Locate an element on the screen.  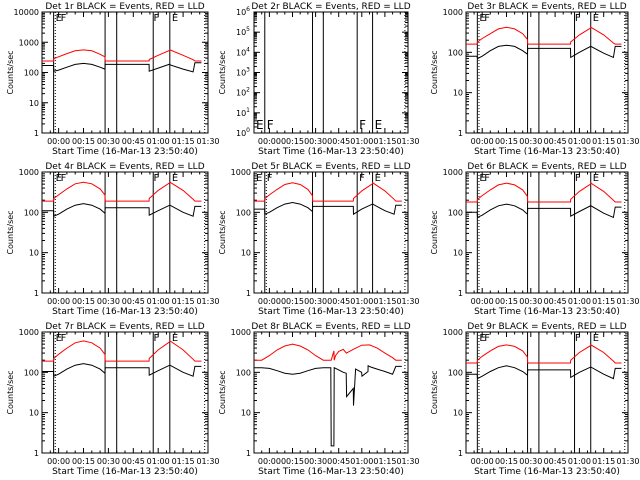
panel-title: Det 9r BLACK = Events, RED = LLD is located at coordinates (546, 327).